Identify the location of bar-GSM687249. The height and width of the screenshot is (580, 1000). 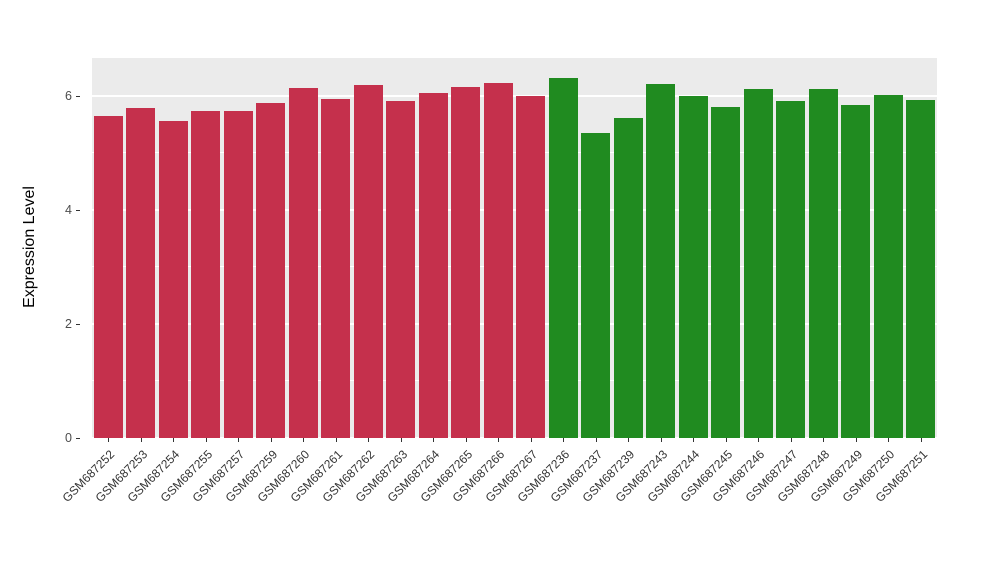
(856, 271).